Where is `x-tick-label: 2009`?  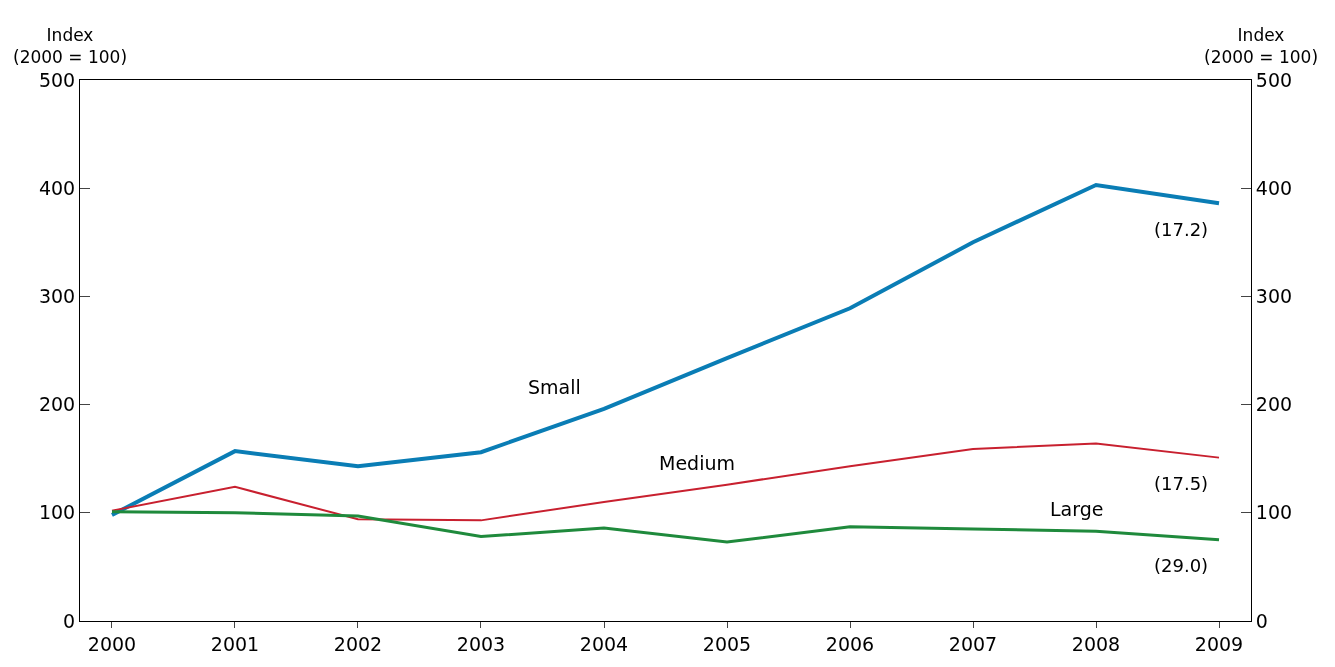 x-tick-label: 2009 is located at coordinates (1219, 643).